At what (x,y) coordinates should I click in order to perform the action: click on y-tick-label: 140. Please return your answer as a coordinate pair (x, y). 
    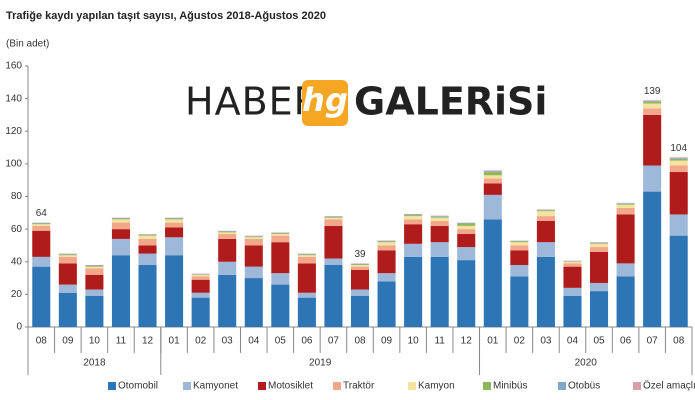
    Looking at the image, I should click on (13, 98).